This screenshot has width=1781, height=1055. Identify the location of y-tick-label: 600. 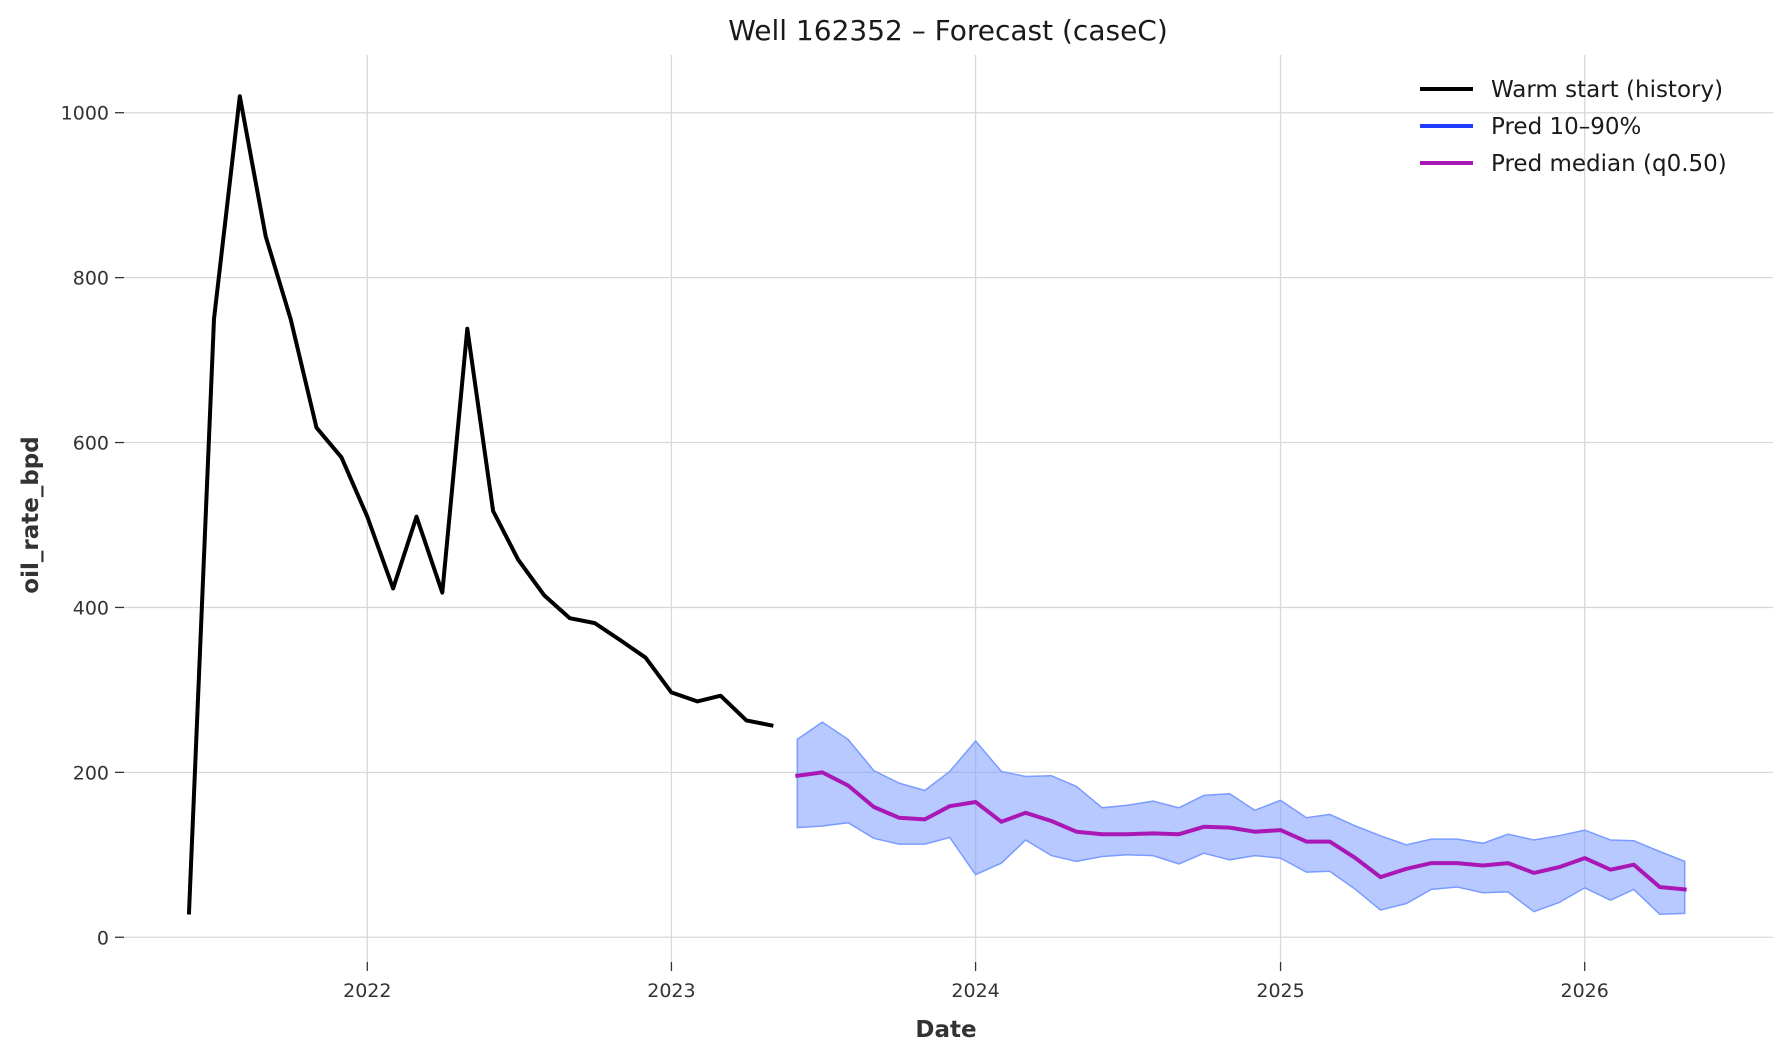
(91, 444).